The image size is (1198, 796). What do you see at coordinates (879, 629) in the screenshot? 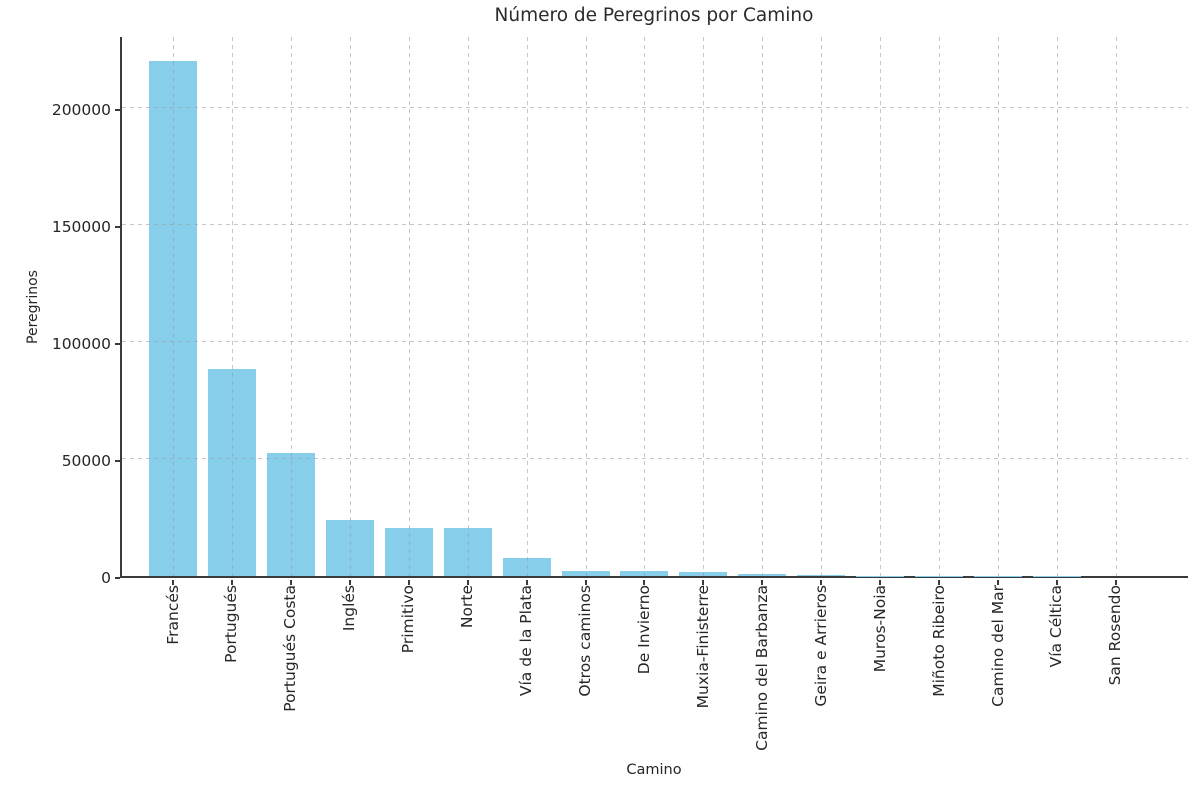
I see `x-tick-label: Muros-Noia` at bounding box center [879, 629].